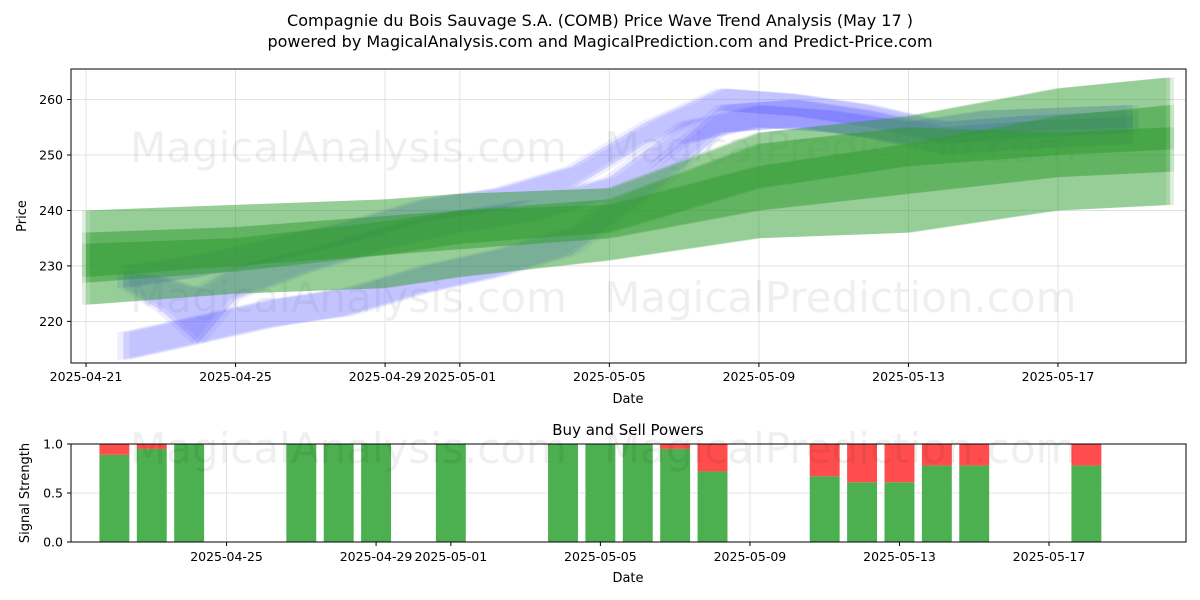 Image resolution: width=1200 pixels, height=600 pixels. What do you see at coordinates (609, 376) in the screenshot?
I see `price-x-tick-label: 2025-05-05` at bounding box center [609, 376].